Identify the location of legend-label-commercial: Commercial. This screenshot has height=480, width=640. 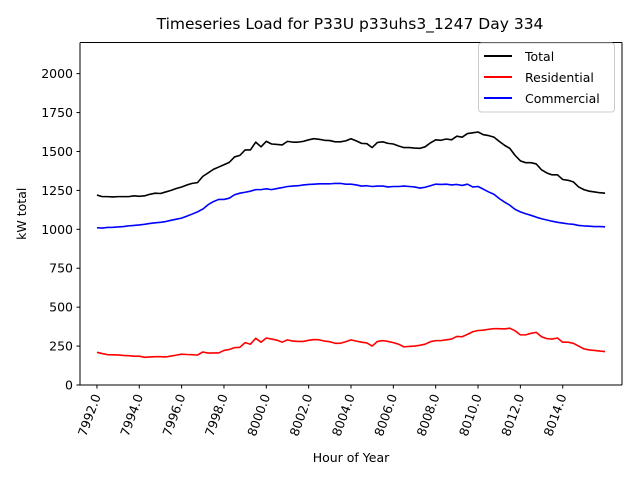
(562, 98).